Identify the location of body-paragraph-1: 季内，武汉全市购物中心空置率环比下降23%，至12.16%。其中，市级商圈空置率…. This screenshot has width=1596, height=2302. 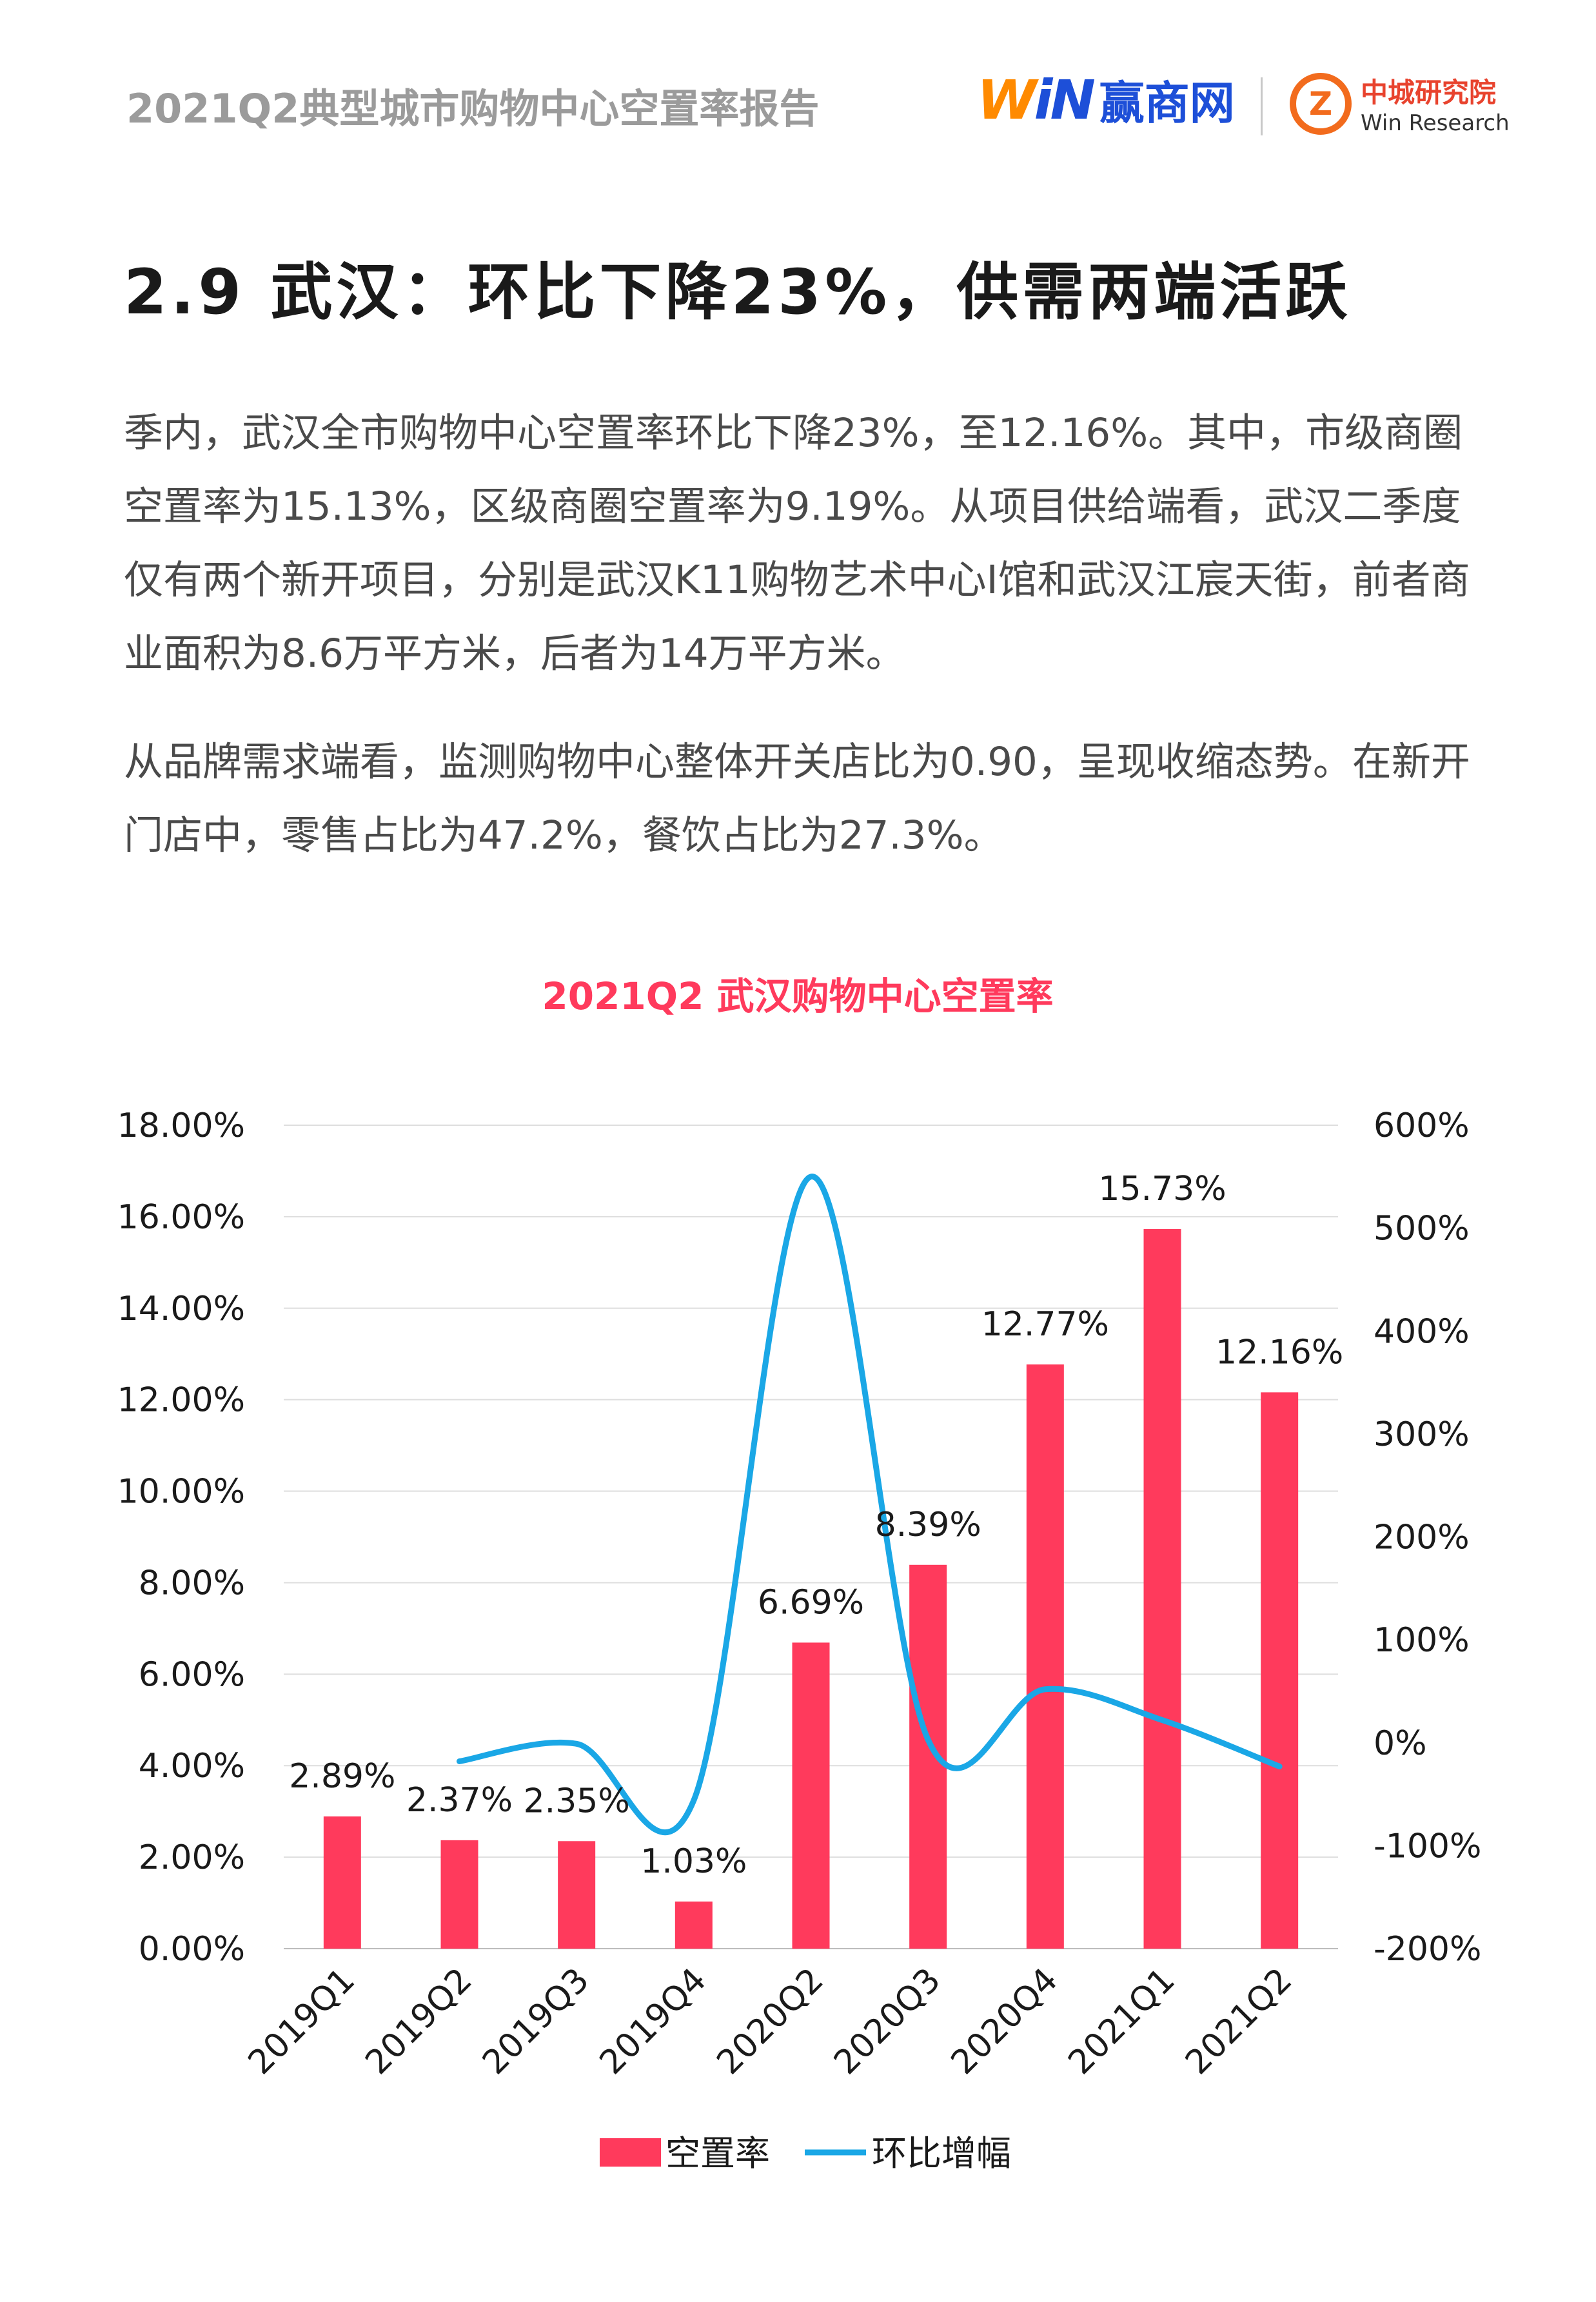
(797, 543).